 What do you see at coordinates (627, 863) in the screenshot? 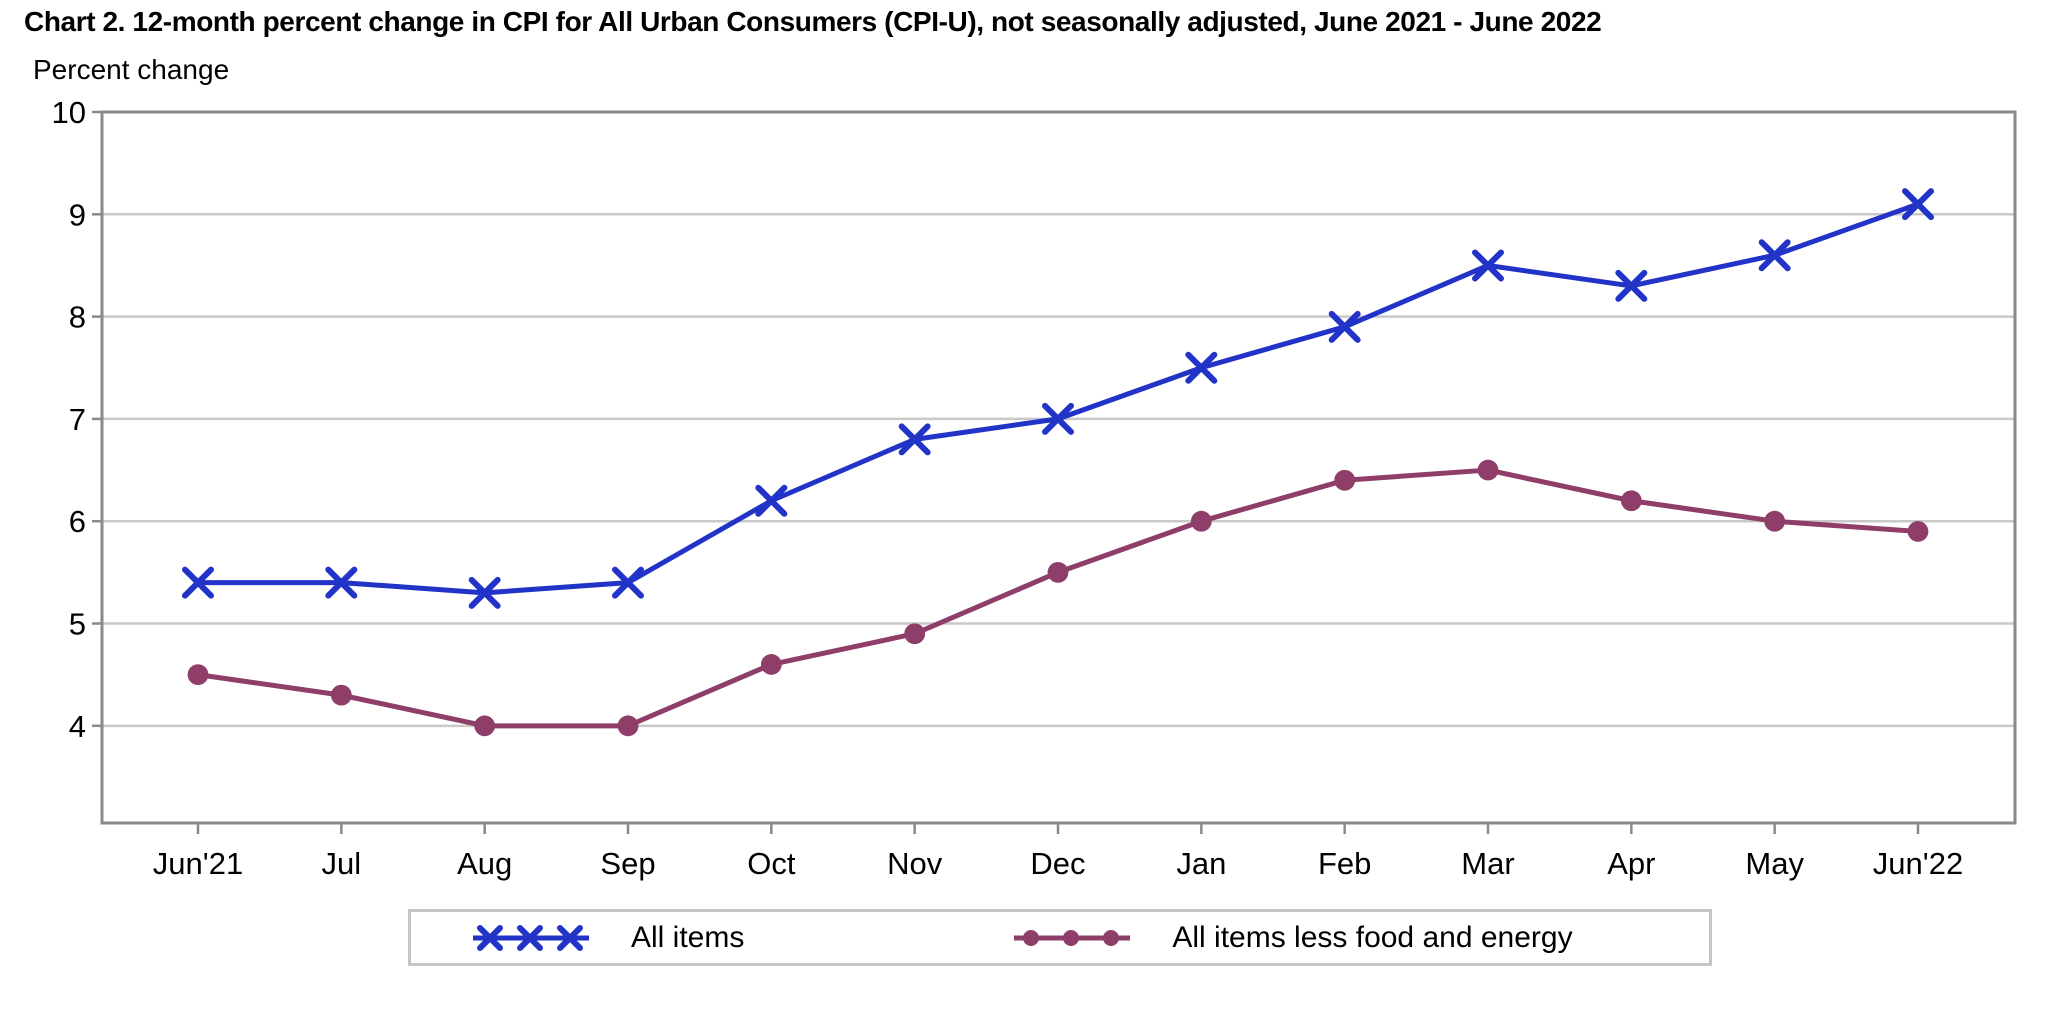
I see `x-tick-label-3: Sep` at bounding box center [627, 863].